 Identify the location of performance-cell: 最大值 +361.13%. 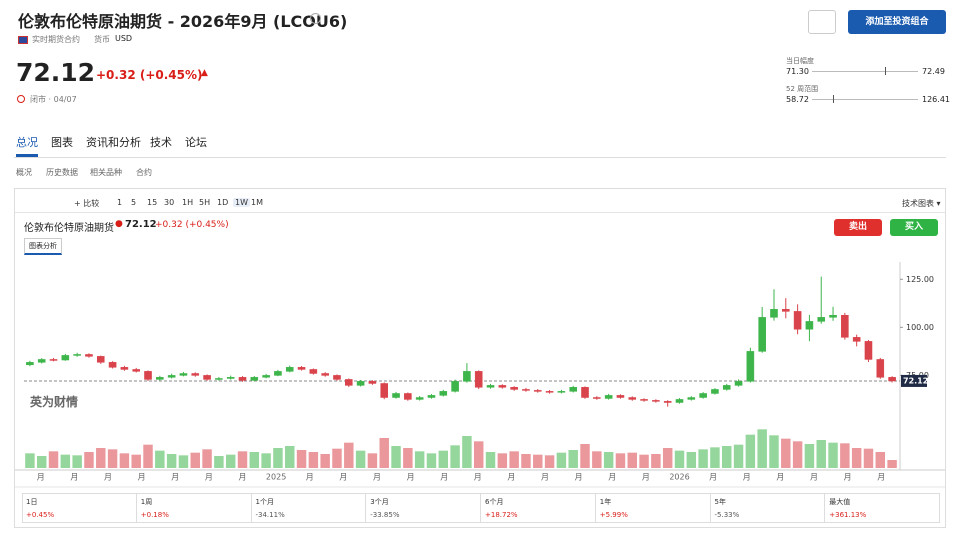
(882, 508).